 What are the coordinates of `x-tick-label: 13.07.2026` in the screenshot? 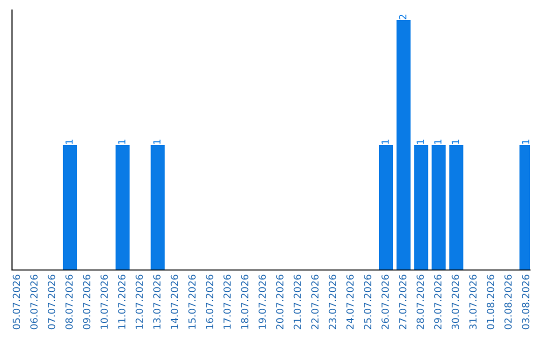 It's located at (157, 301).